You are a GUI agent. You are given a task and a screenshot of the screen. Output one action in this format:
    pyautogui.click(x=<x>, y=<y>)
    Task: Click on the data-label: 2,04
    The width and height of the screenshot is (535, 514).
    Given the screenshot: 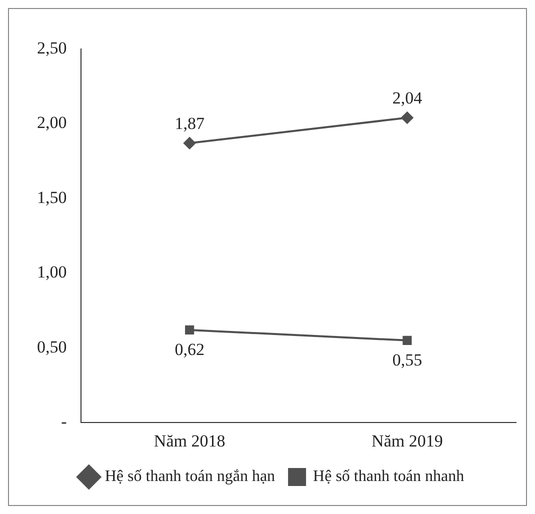 What is the action you would take?
    pyautogui.click(x=407, y=98)
    